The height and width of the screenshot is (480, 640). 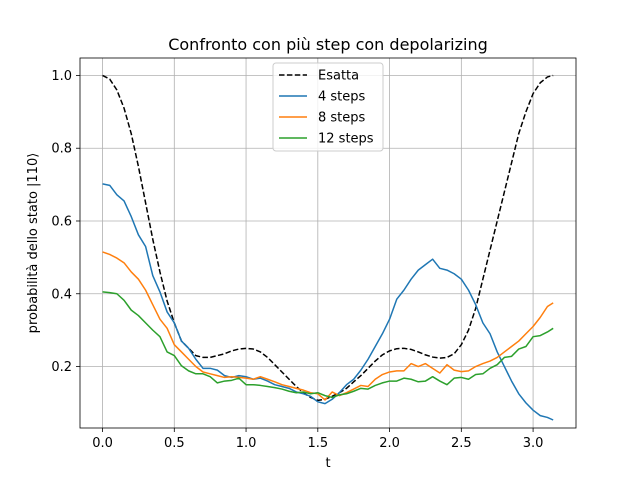 What do you see at coordinates (389, 443) in the screenshot?
I see `x-tick-label: 2.0` at bounding box center [389, 443].